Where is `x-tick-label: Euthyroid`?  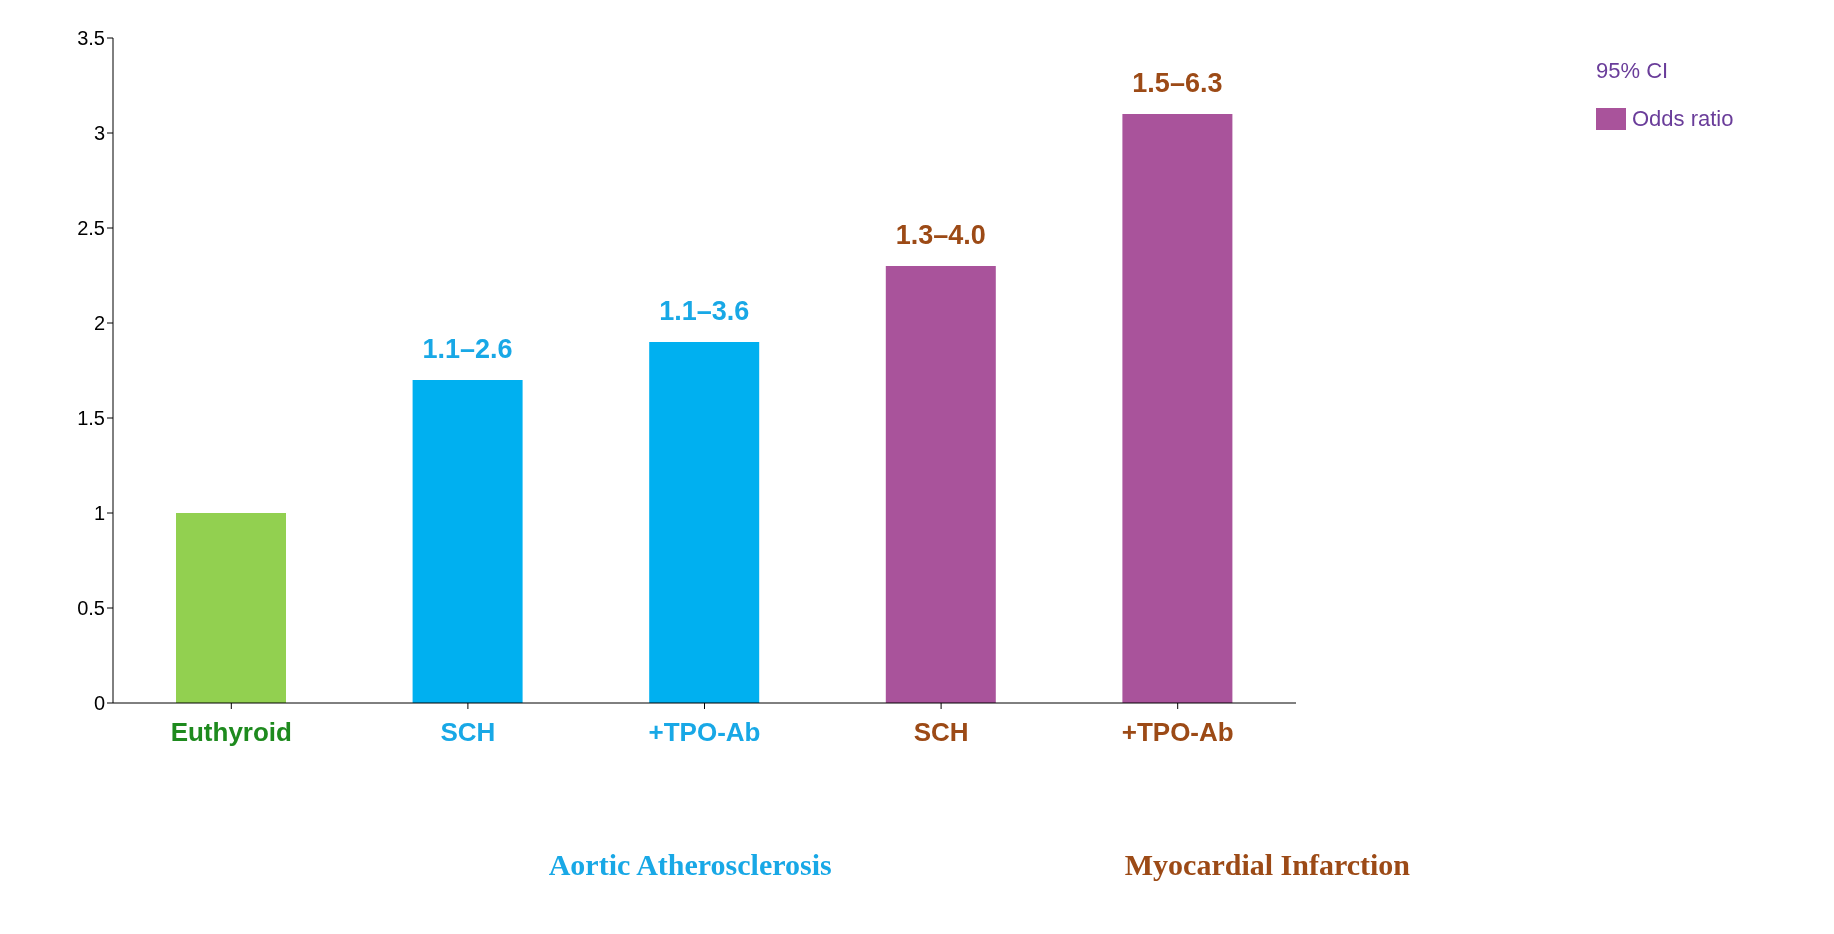 x-tick-label: Euthyroid is located at coordinates (231, 732).